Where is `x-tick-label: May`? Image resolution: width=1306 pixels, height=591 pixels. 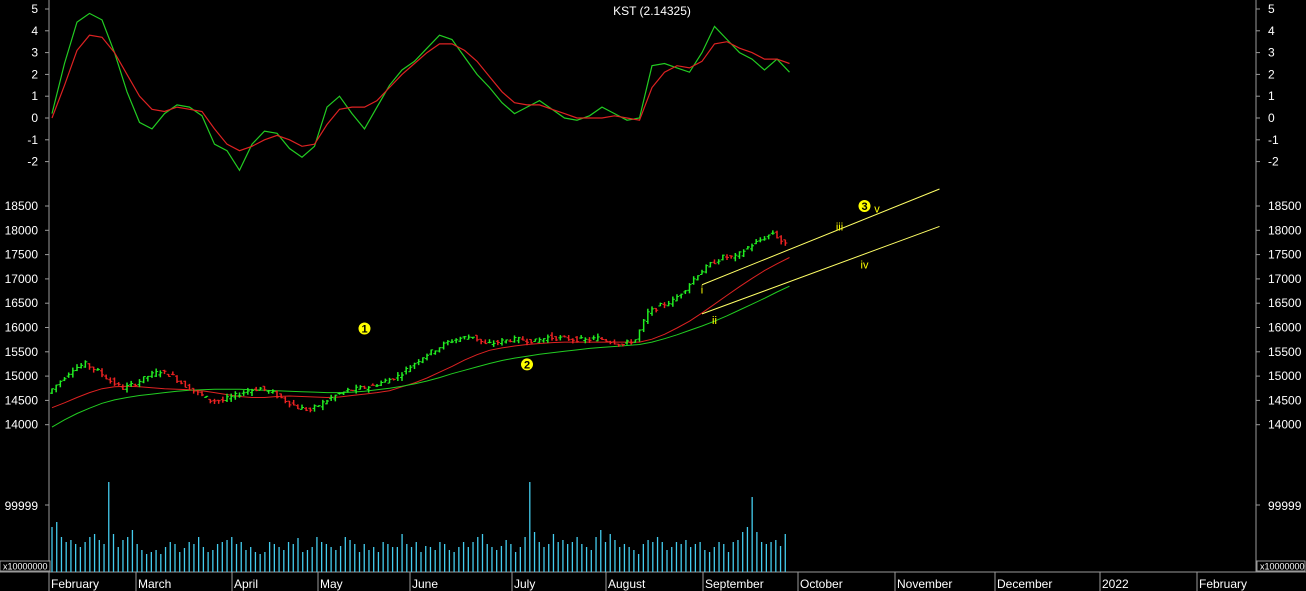 x-tick-label: May is located at coordinates (331, 584).